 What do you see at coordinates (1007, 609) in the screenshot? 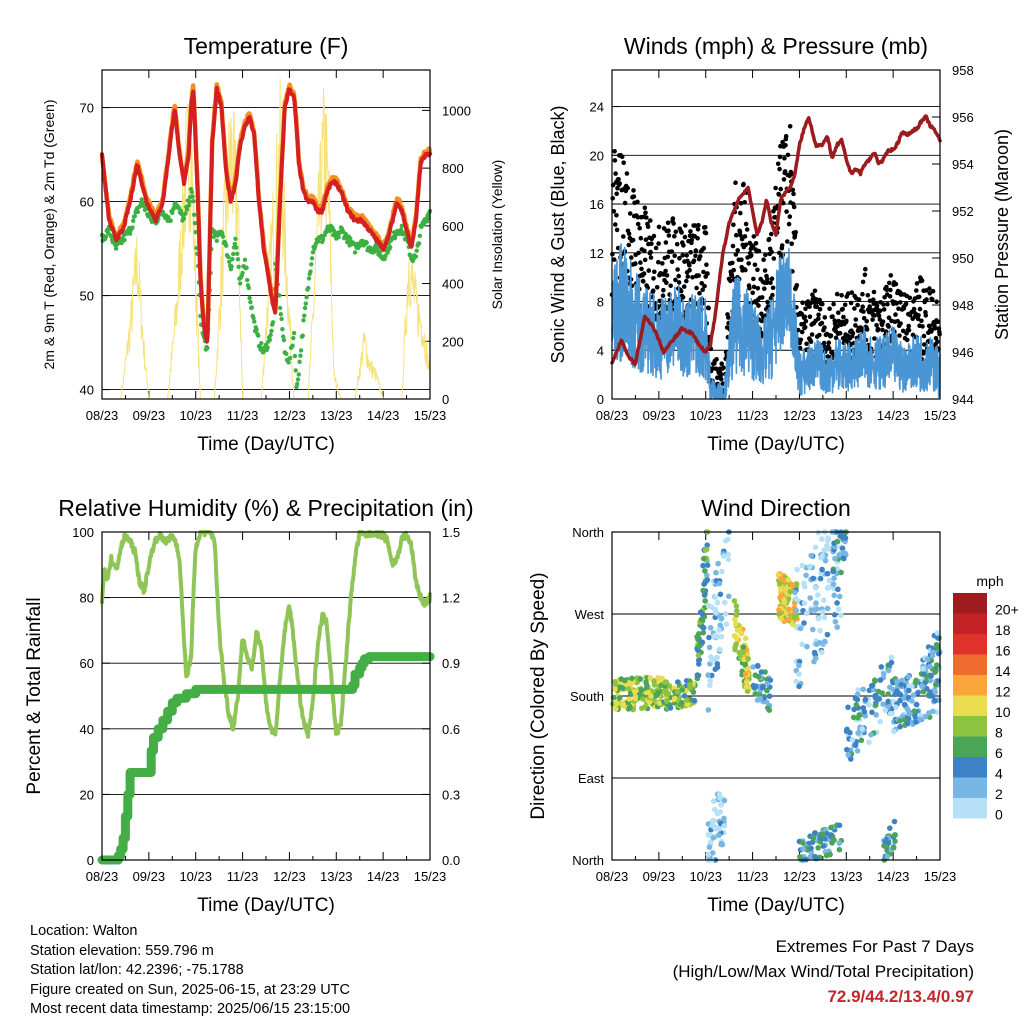
I see `speed-legend-label: 20+` at bounding box center [1007, 609].